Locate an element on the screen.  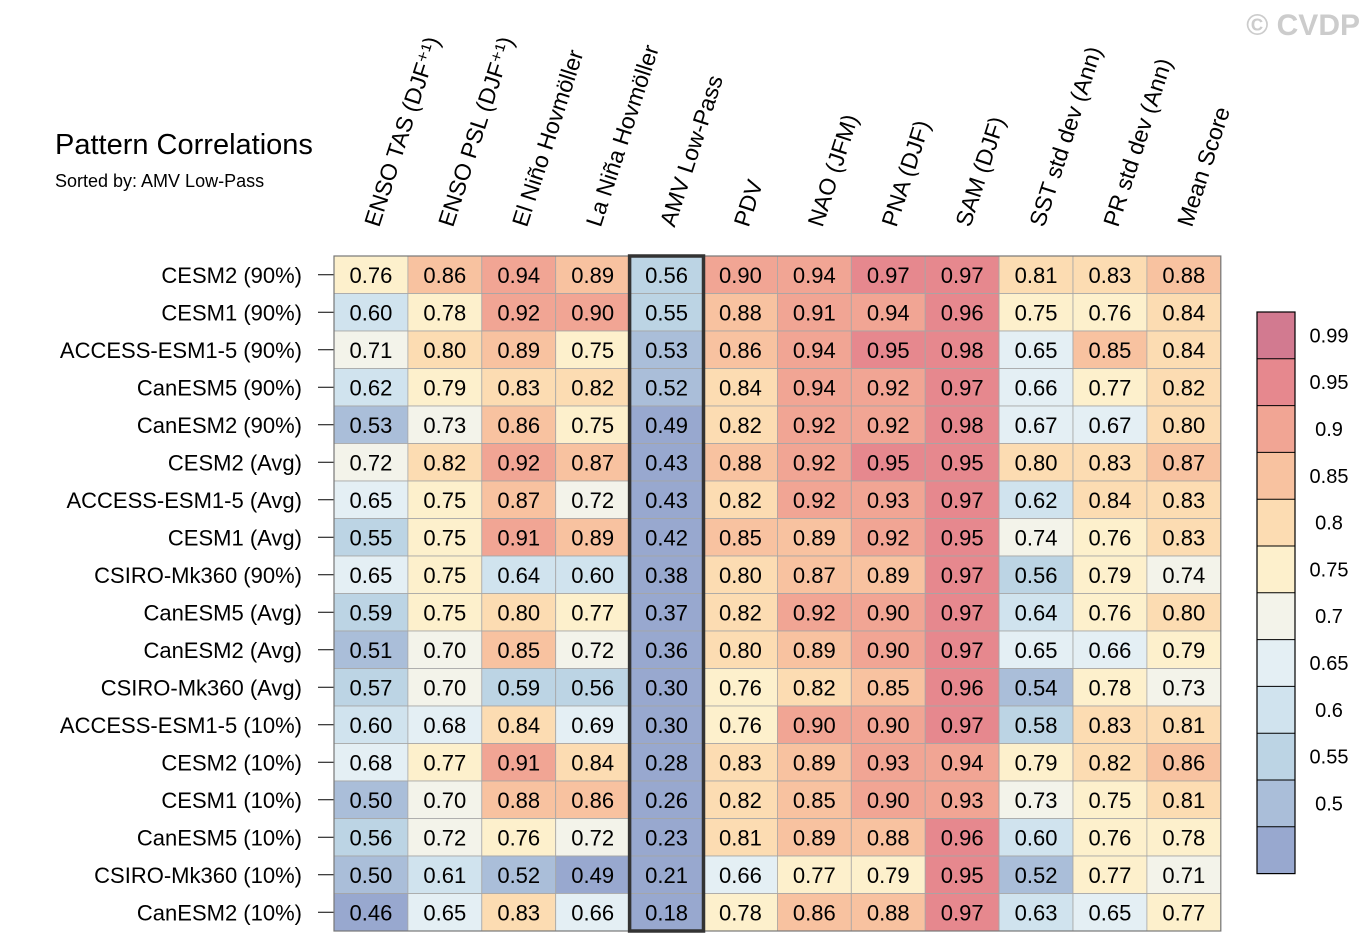
cell-value: 0.90 is located at coordinates (888, 800).